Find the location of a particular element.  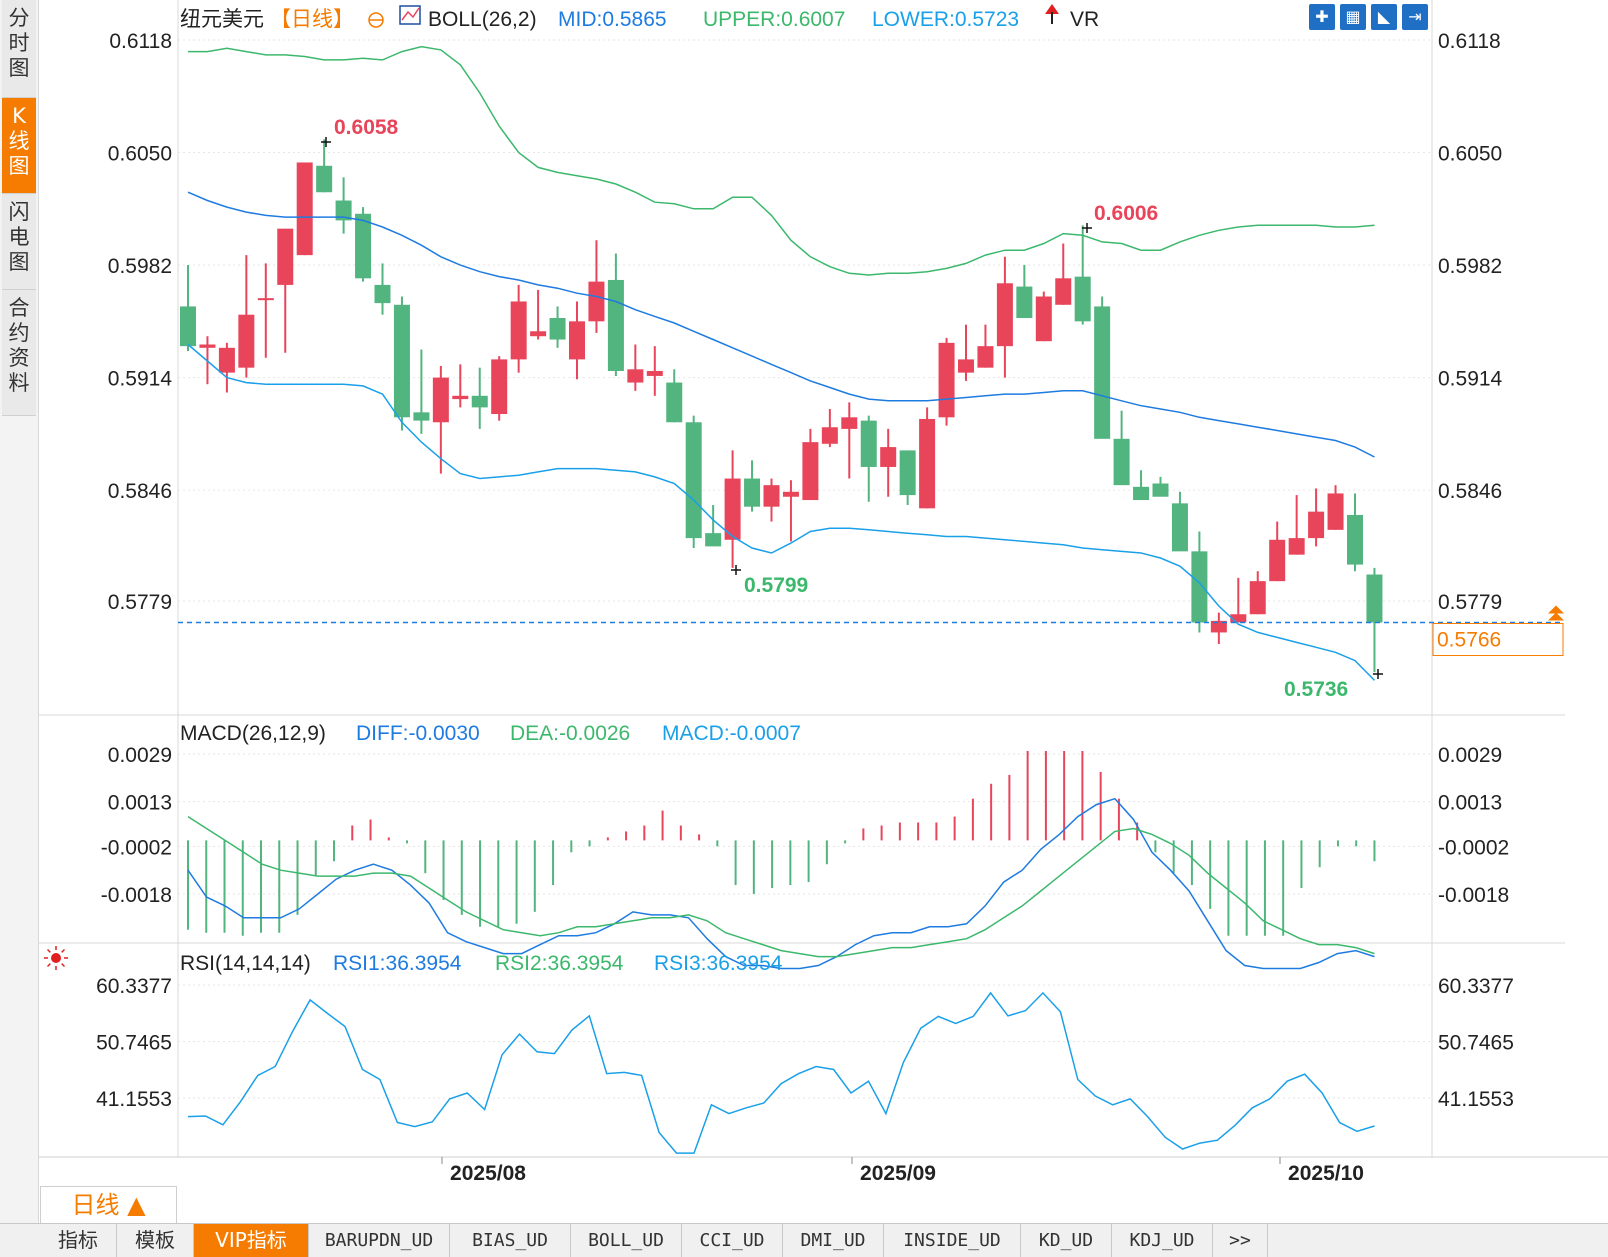

rsi-y-tick-right: 50.7465 is located at coordinates (1476, 1043).